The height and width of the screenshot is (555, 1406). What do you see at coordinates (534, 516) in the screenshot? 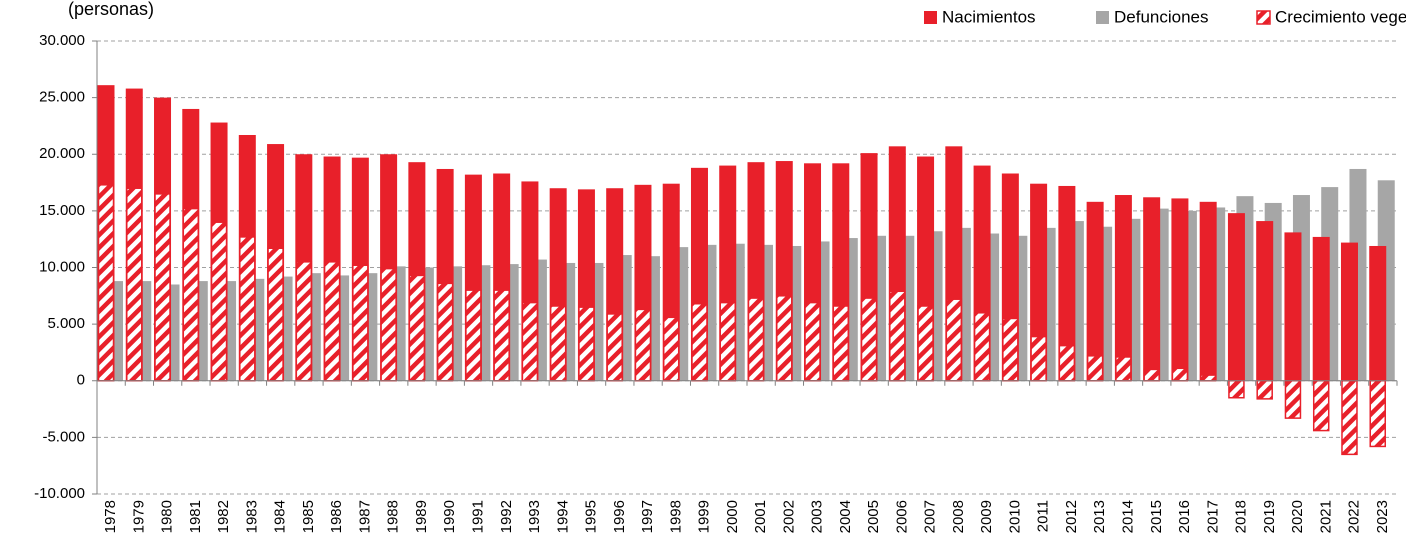
I see `x-tick-label: 1993` at bounding box center [534, 516].